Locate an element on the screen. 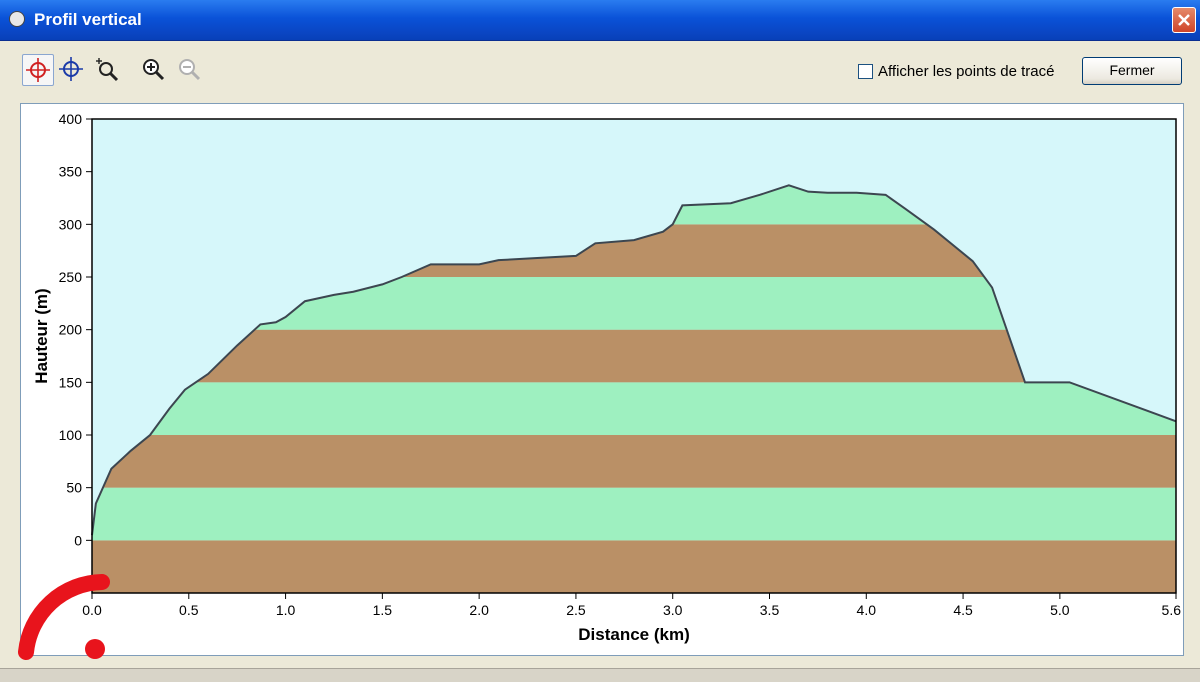 The image size is (1200, 682). zoom-in-icon is located at coordinates (154, 70).